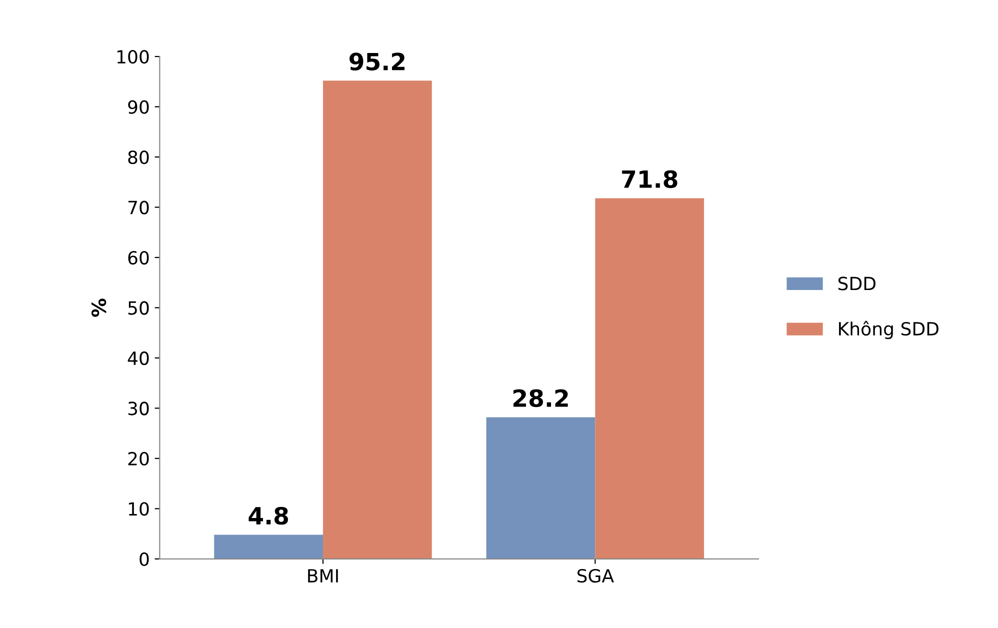  Describe the element at coordinates (595, 575) in the screenshot. I see `x-tick-label: SGA` at that location.